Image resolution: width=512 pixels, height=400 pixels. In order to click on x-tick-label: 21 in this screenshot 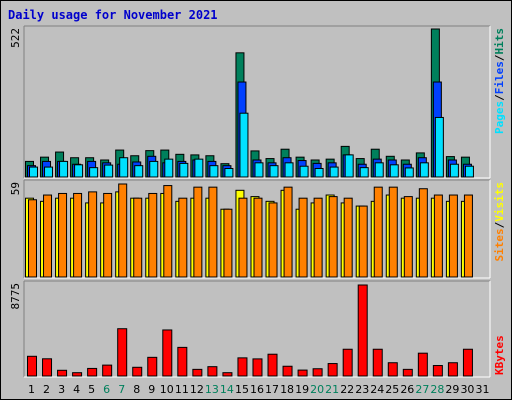, I will do `click(332, 389)`.